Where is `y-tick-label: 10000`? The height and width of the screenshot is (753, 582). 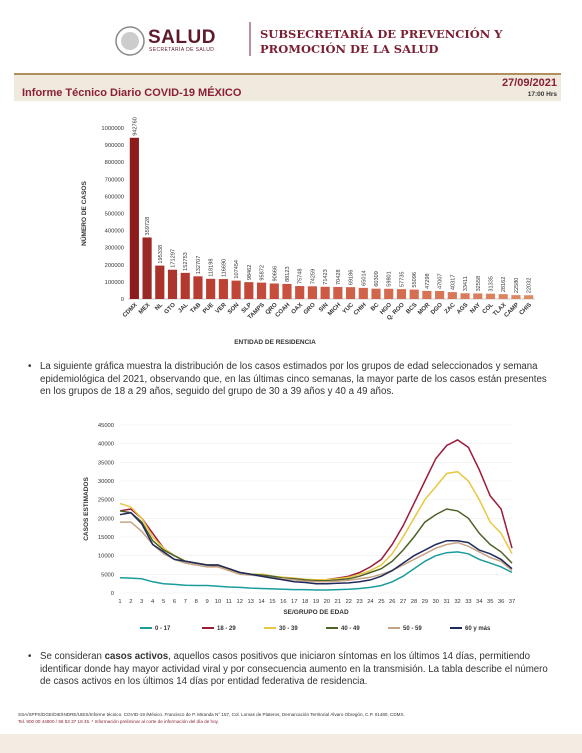
y-tick-label: 10000 is located at coordinates (106, 557).